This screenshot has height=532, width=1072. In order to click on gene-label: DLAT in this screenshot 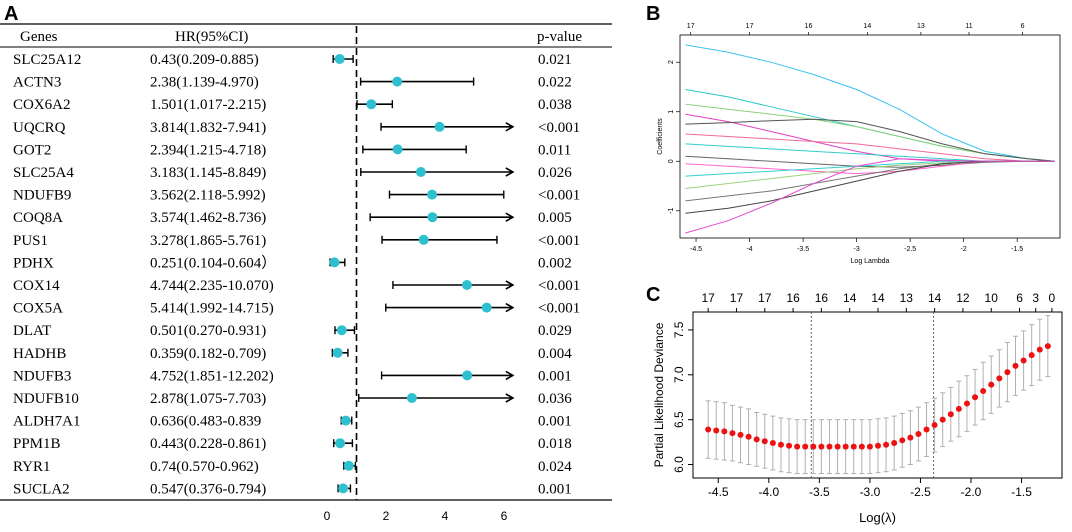, I will do `click(32, 331)`.